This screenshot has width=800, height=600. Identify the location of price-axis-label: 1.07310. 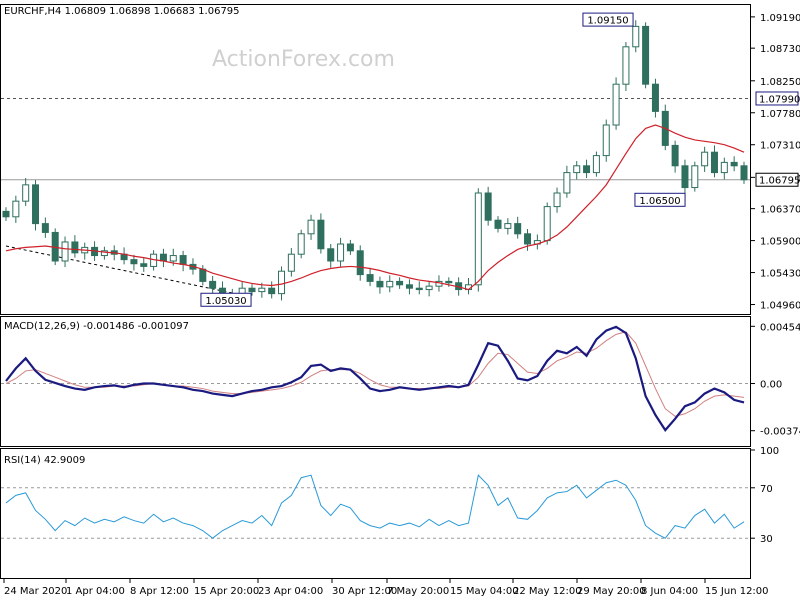
(780, 146).